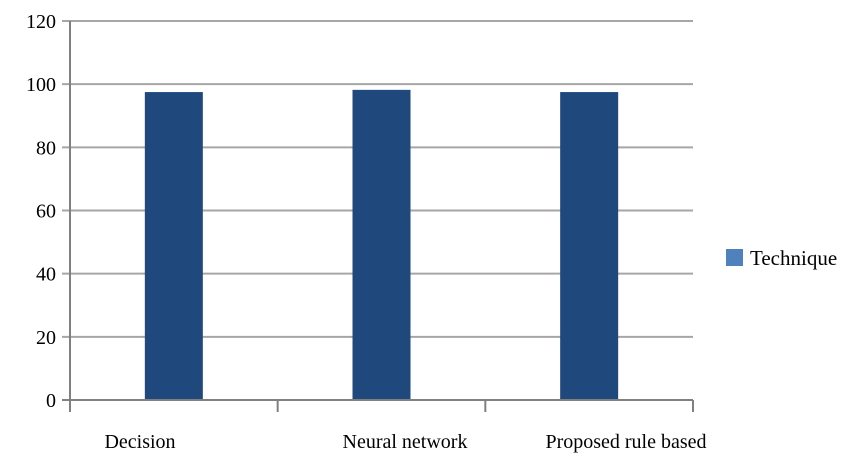 The height and width of the screenshot is (454, 858). I want to click on legend-swatch, so click(734, 257).